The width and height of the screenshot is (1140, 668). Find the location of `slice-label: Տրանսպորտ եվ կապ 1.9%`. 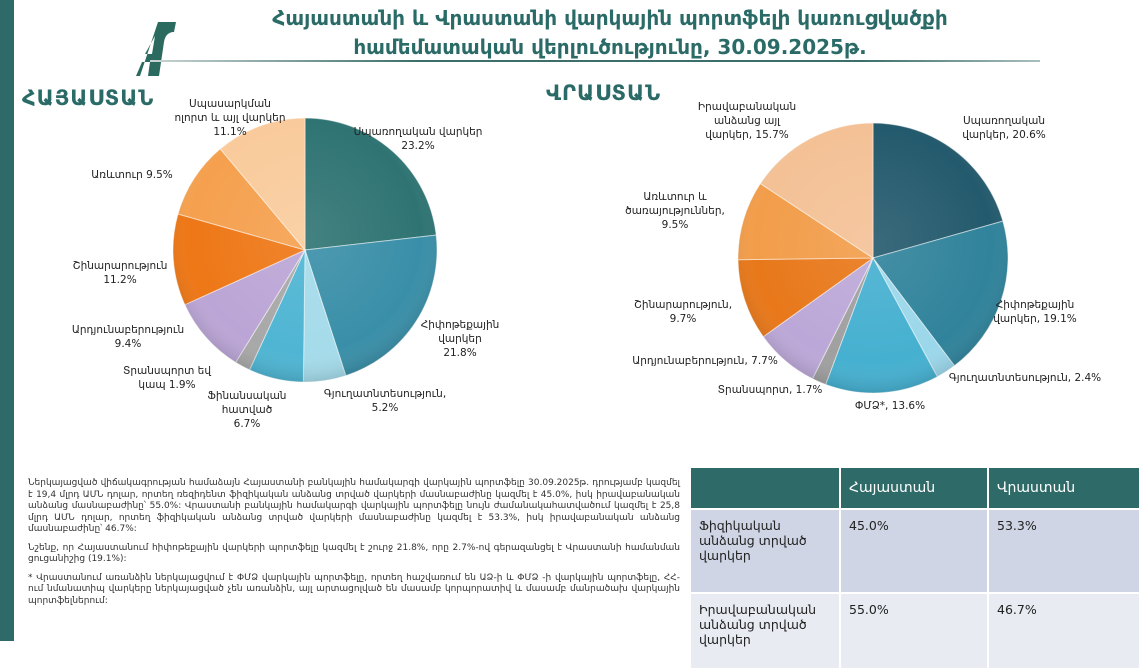

slice-label: Տրանսպորտ եվ կապ 1.9% is located at coordinates (167, 378).